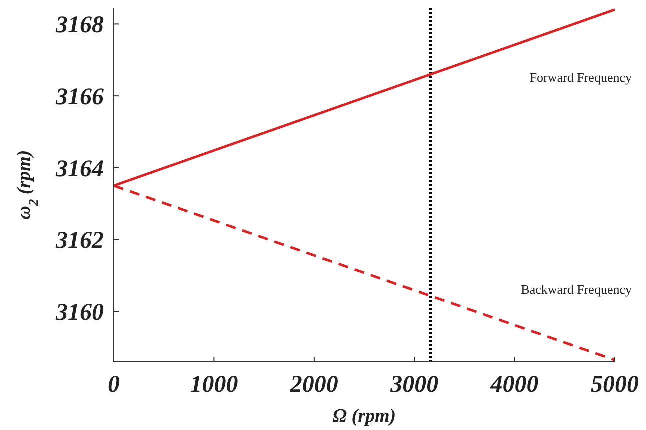 Image resolution: width=646 pixels, height=430 pixels. Describe the element at coordinates (414, 385) in the screenshot. I see `x-tick-label: 3000` at that location.